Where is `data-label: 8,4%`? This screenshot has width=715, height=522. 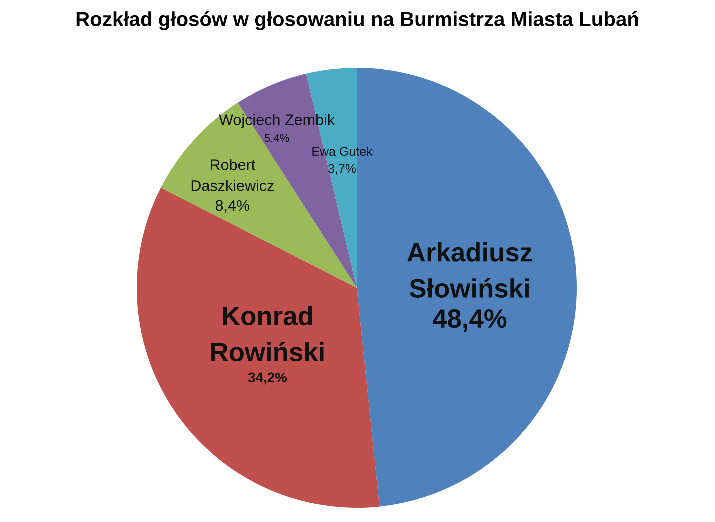 data-label: 8,4% is located at coordinates (233, 206).